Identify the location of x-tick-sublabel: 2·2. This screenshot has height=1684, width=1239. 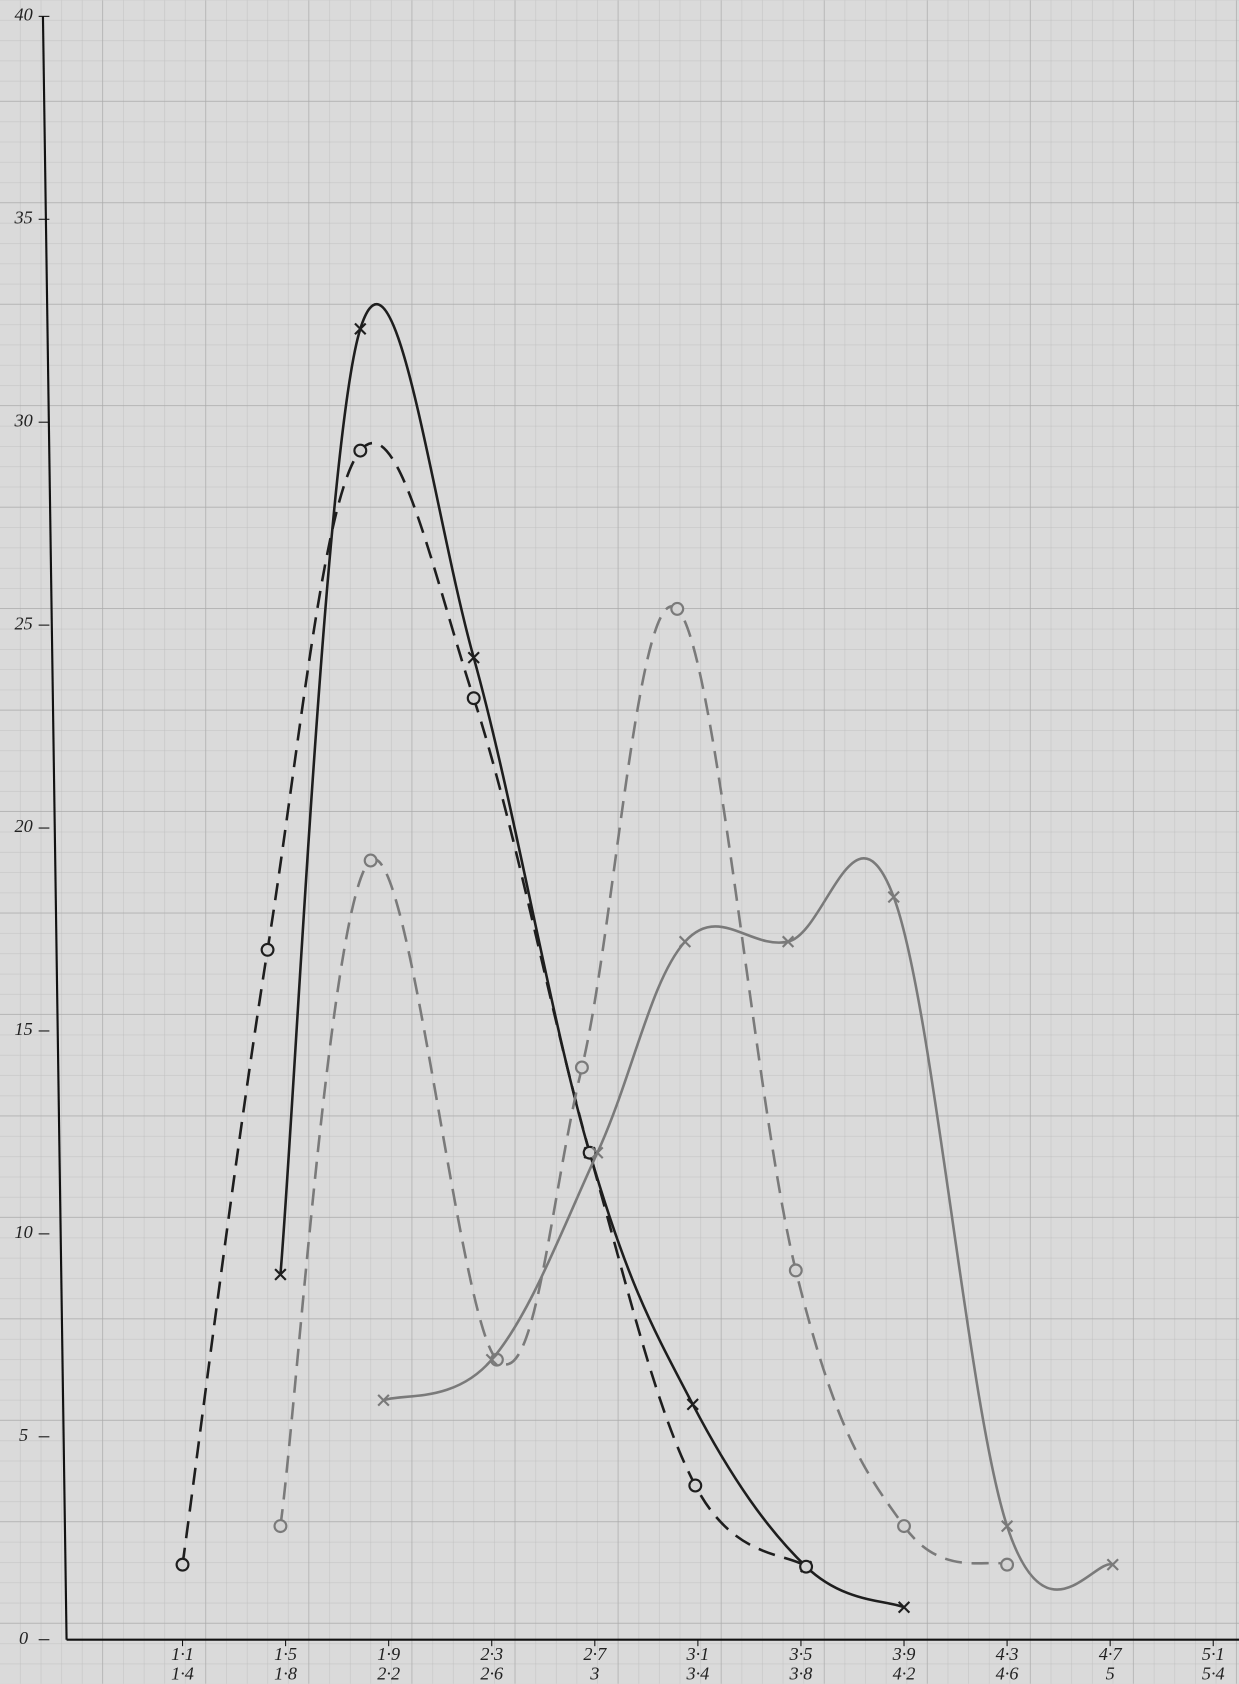
(388, 1673).